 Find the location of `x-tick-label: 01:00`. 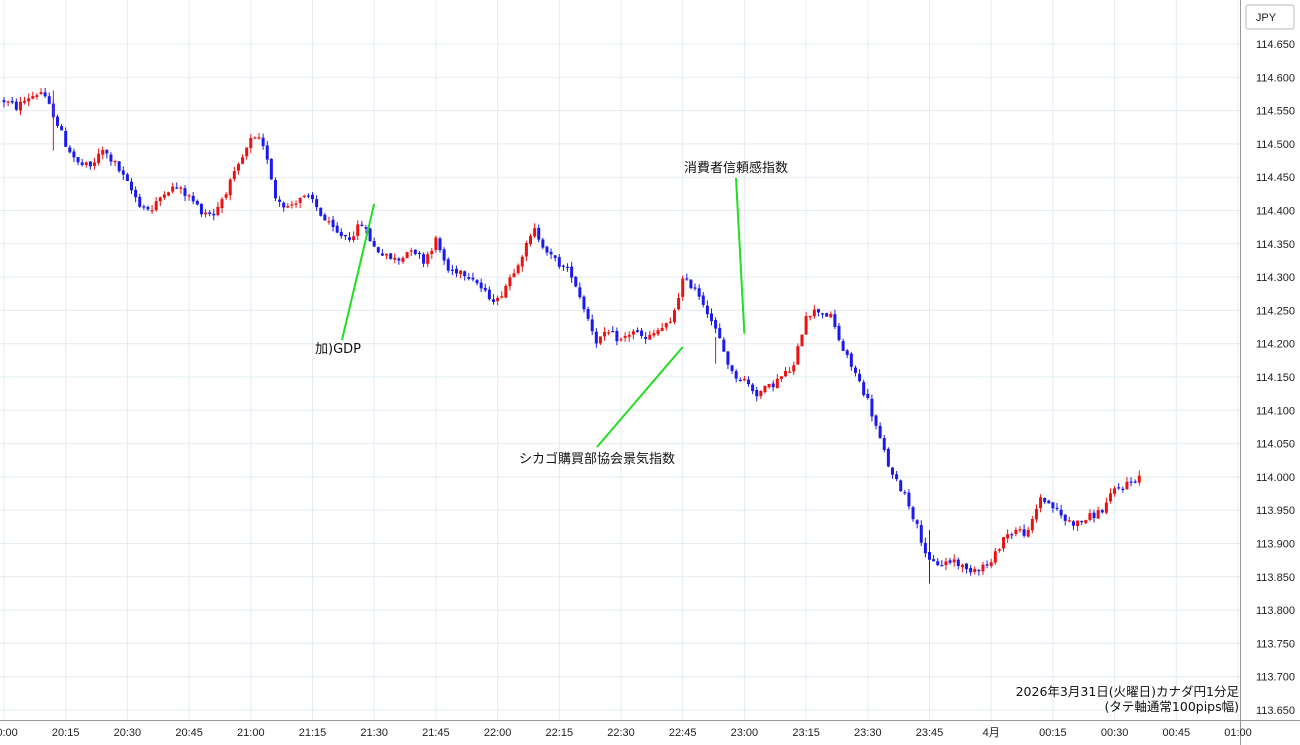

x-tick-label: 01:00 is located at coordinates (1238, 733).